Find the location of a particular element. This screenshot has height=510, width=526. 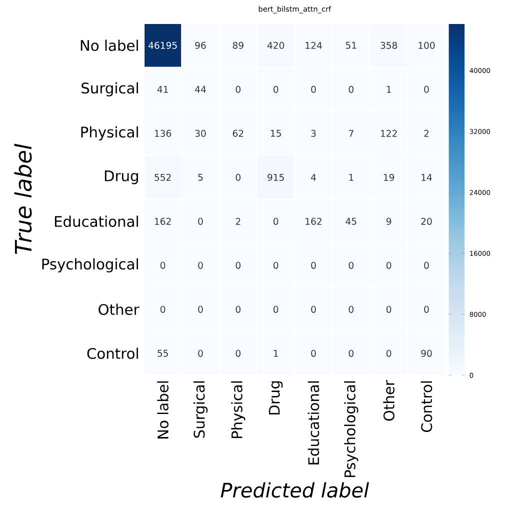

x-tick-label: Physical is located at coordinates (238, 409).